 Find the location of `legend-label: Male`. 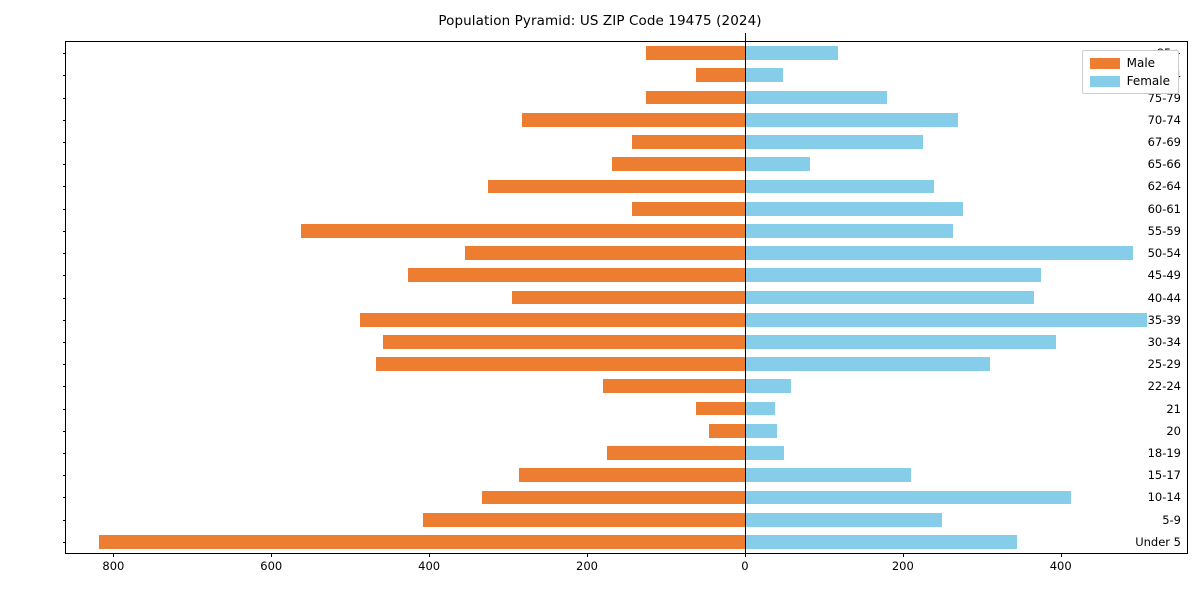

legend-label: Male is located at coordinates (1141, 63).